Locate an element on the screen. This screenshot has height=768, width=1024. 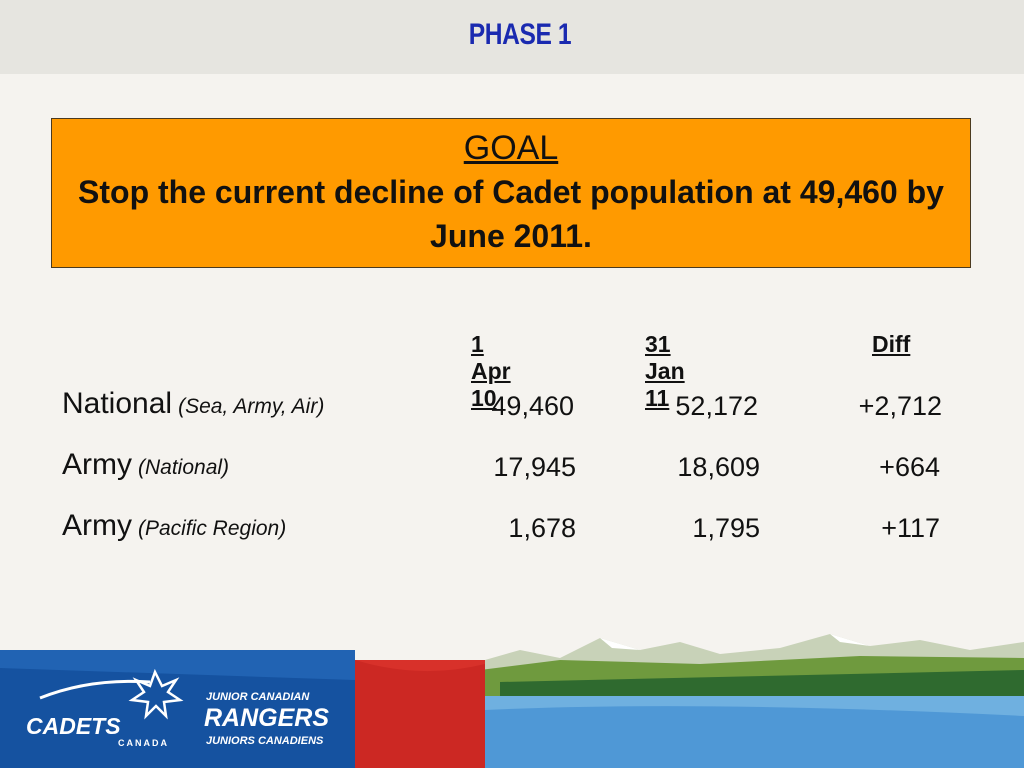
row-label-sub: (National) is located at coordinates (184, 467).